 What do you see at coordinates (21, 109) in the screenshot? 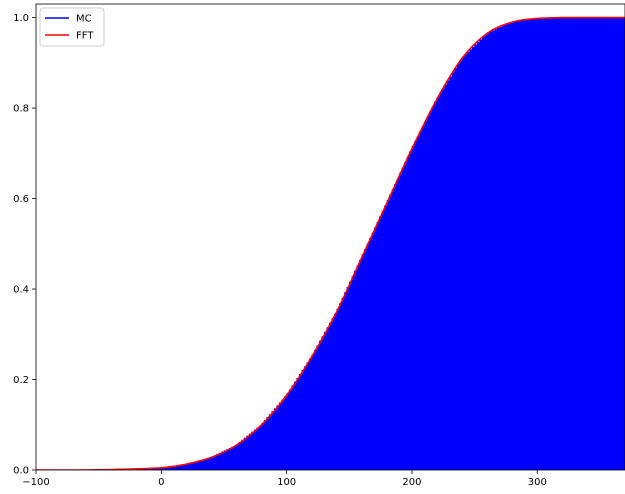
I see `y-tick-label: 0.8` at bounding box center [21, 109].